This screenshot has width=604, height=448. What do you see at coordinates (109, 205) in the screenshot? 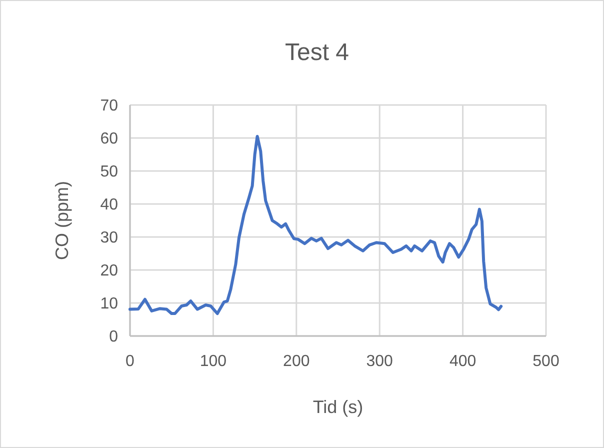
I see `y-tick-label: 40` at bounding box center [109, 205].